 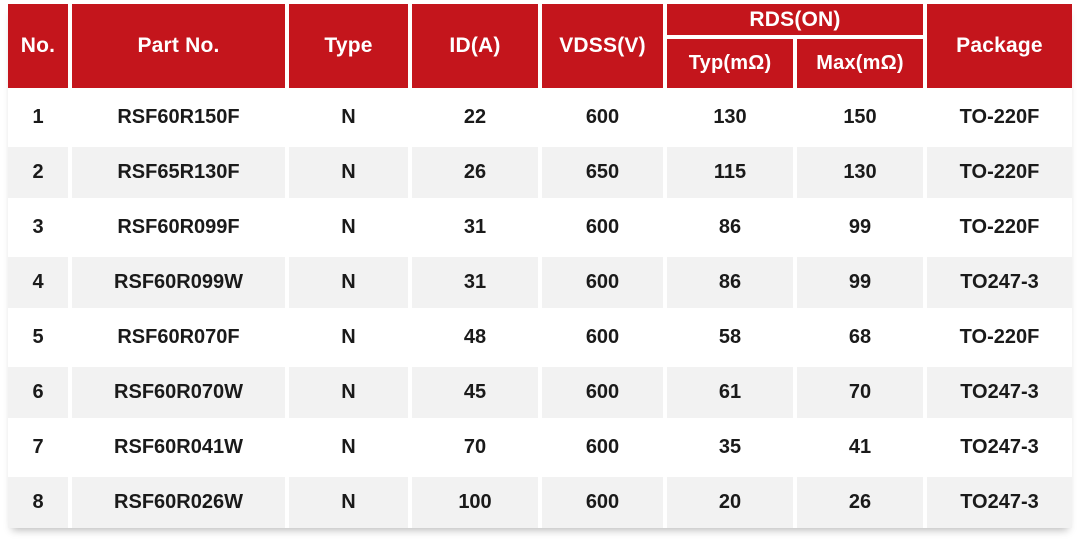 What do you see at coordinates (860, 447) in the screenshot?
I see `table-cell-rds-max: 41` at bounding box center [860, 447].